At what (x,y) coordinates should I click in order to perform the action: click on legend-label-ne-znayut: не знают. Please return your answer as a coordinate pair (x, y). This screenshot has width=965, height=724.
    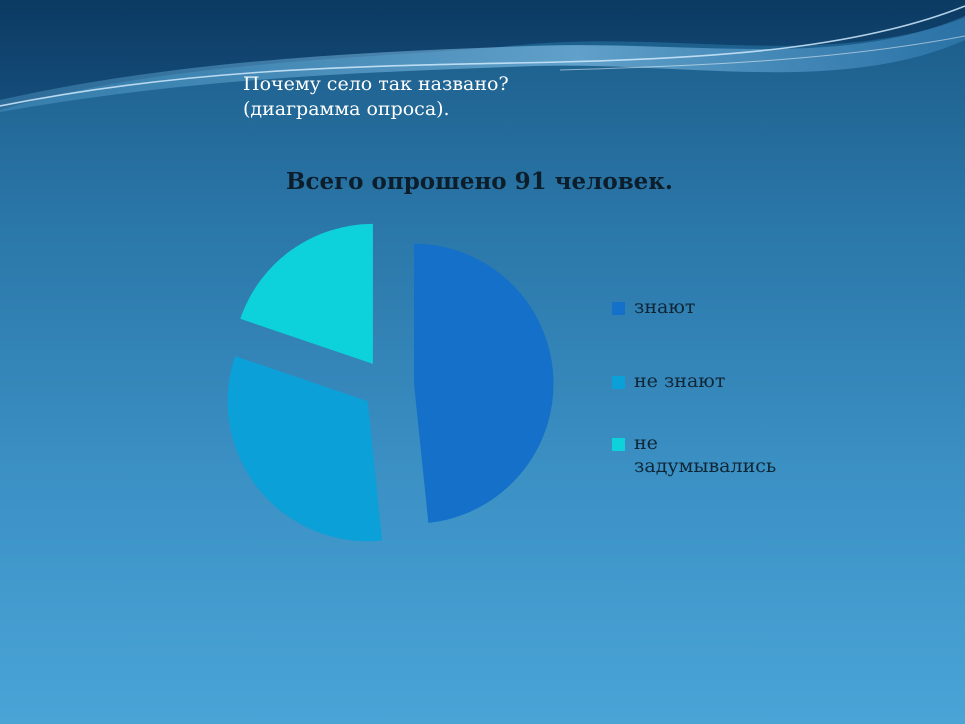
    Looking at the image, I should click on (680, 381).